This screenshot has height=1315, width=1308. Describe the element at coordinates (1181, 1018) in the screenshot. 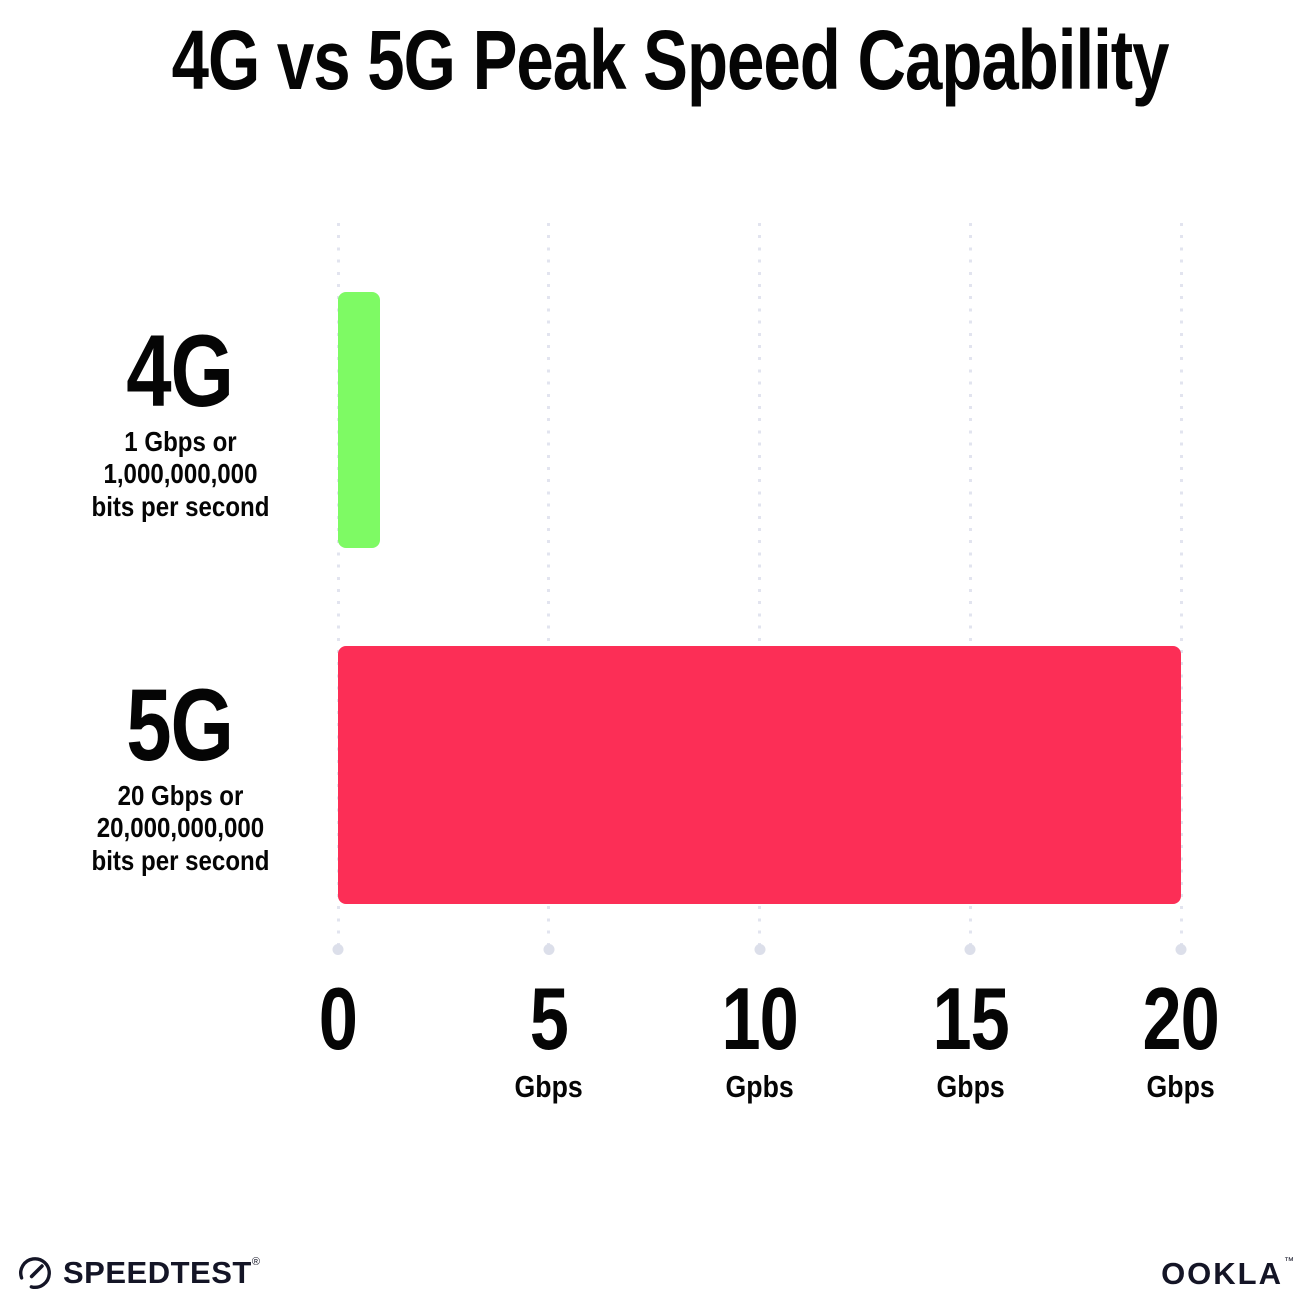

I see `x-tick-value: 20` at that location.